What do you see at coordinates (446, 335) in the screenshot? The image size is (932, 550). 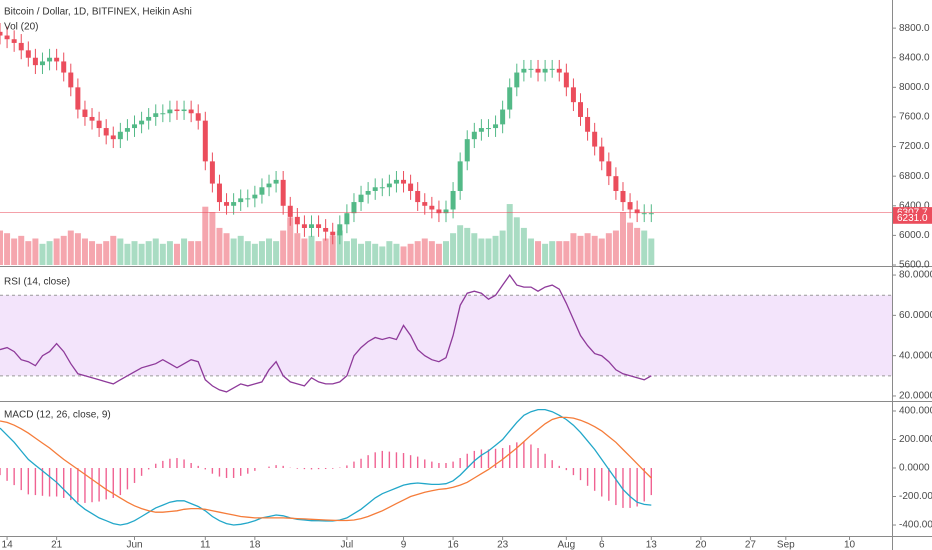 I see `rsi-band` at bounding box center [446, 335].